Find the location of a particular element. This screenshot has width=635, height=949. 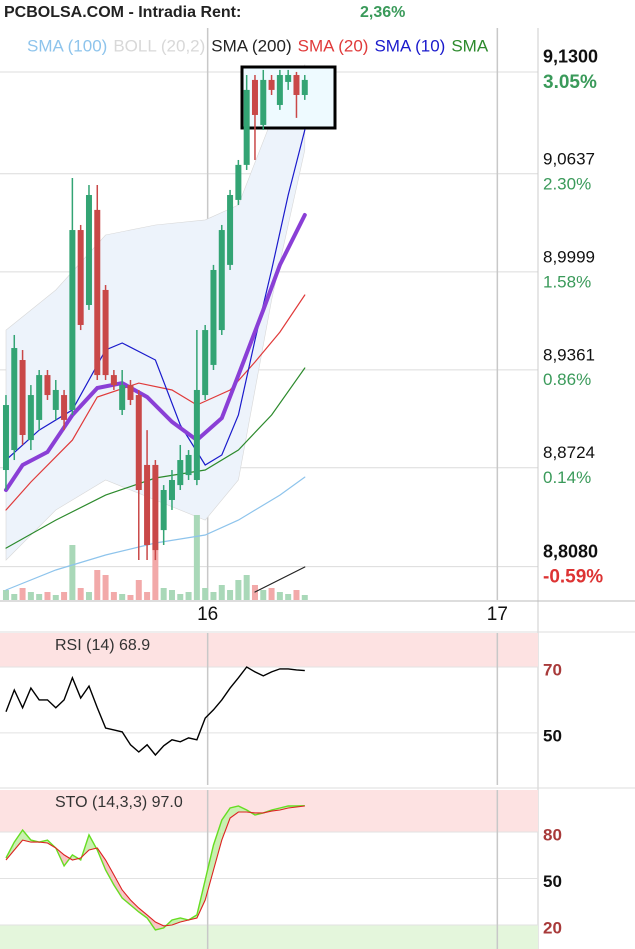

y2-tick-label: 1.58% is located at coordinates (567, 281).